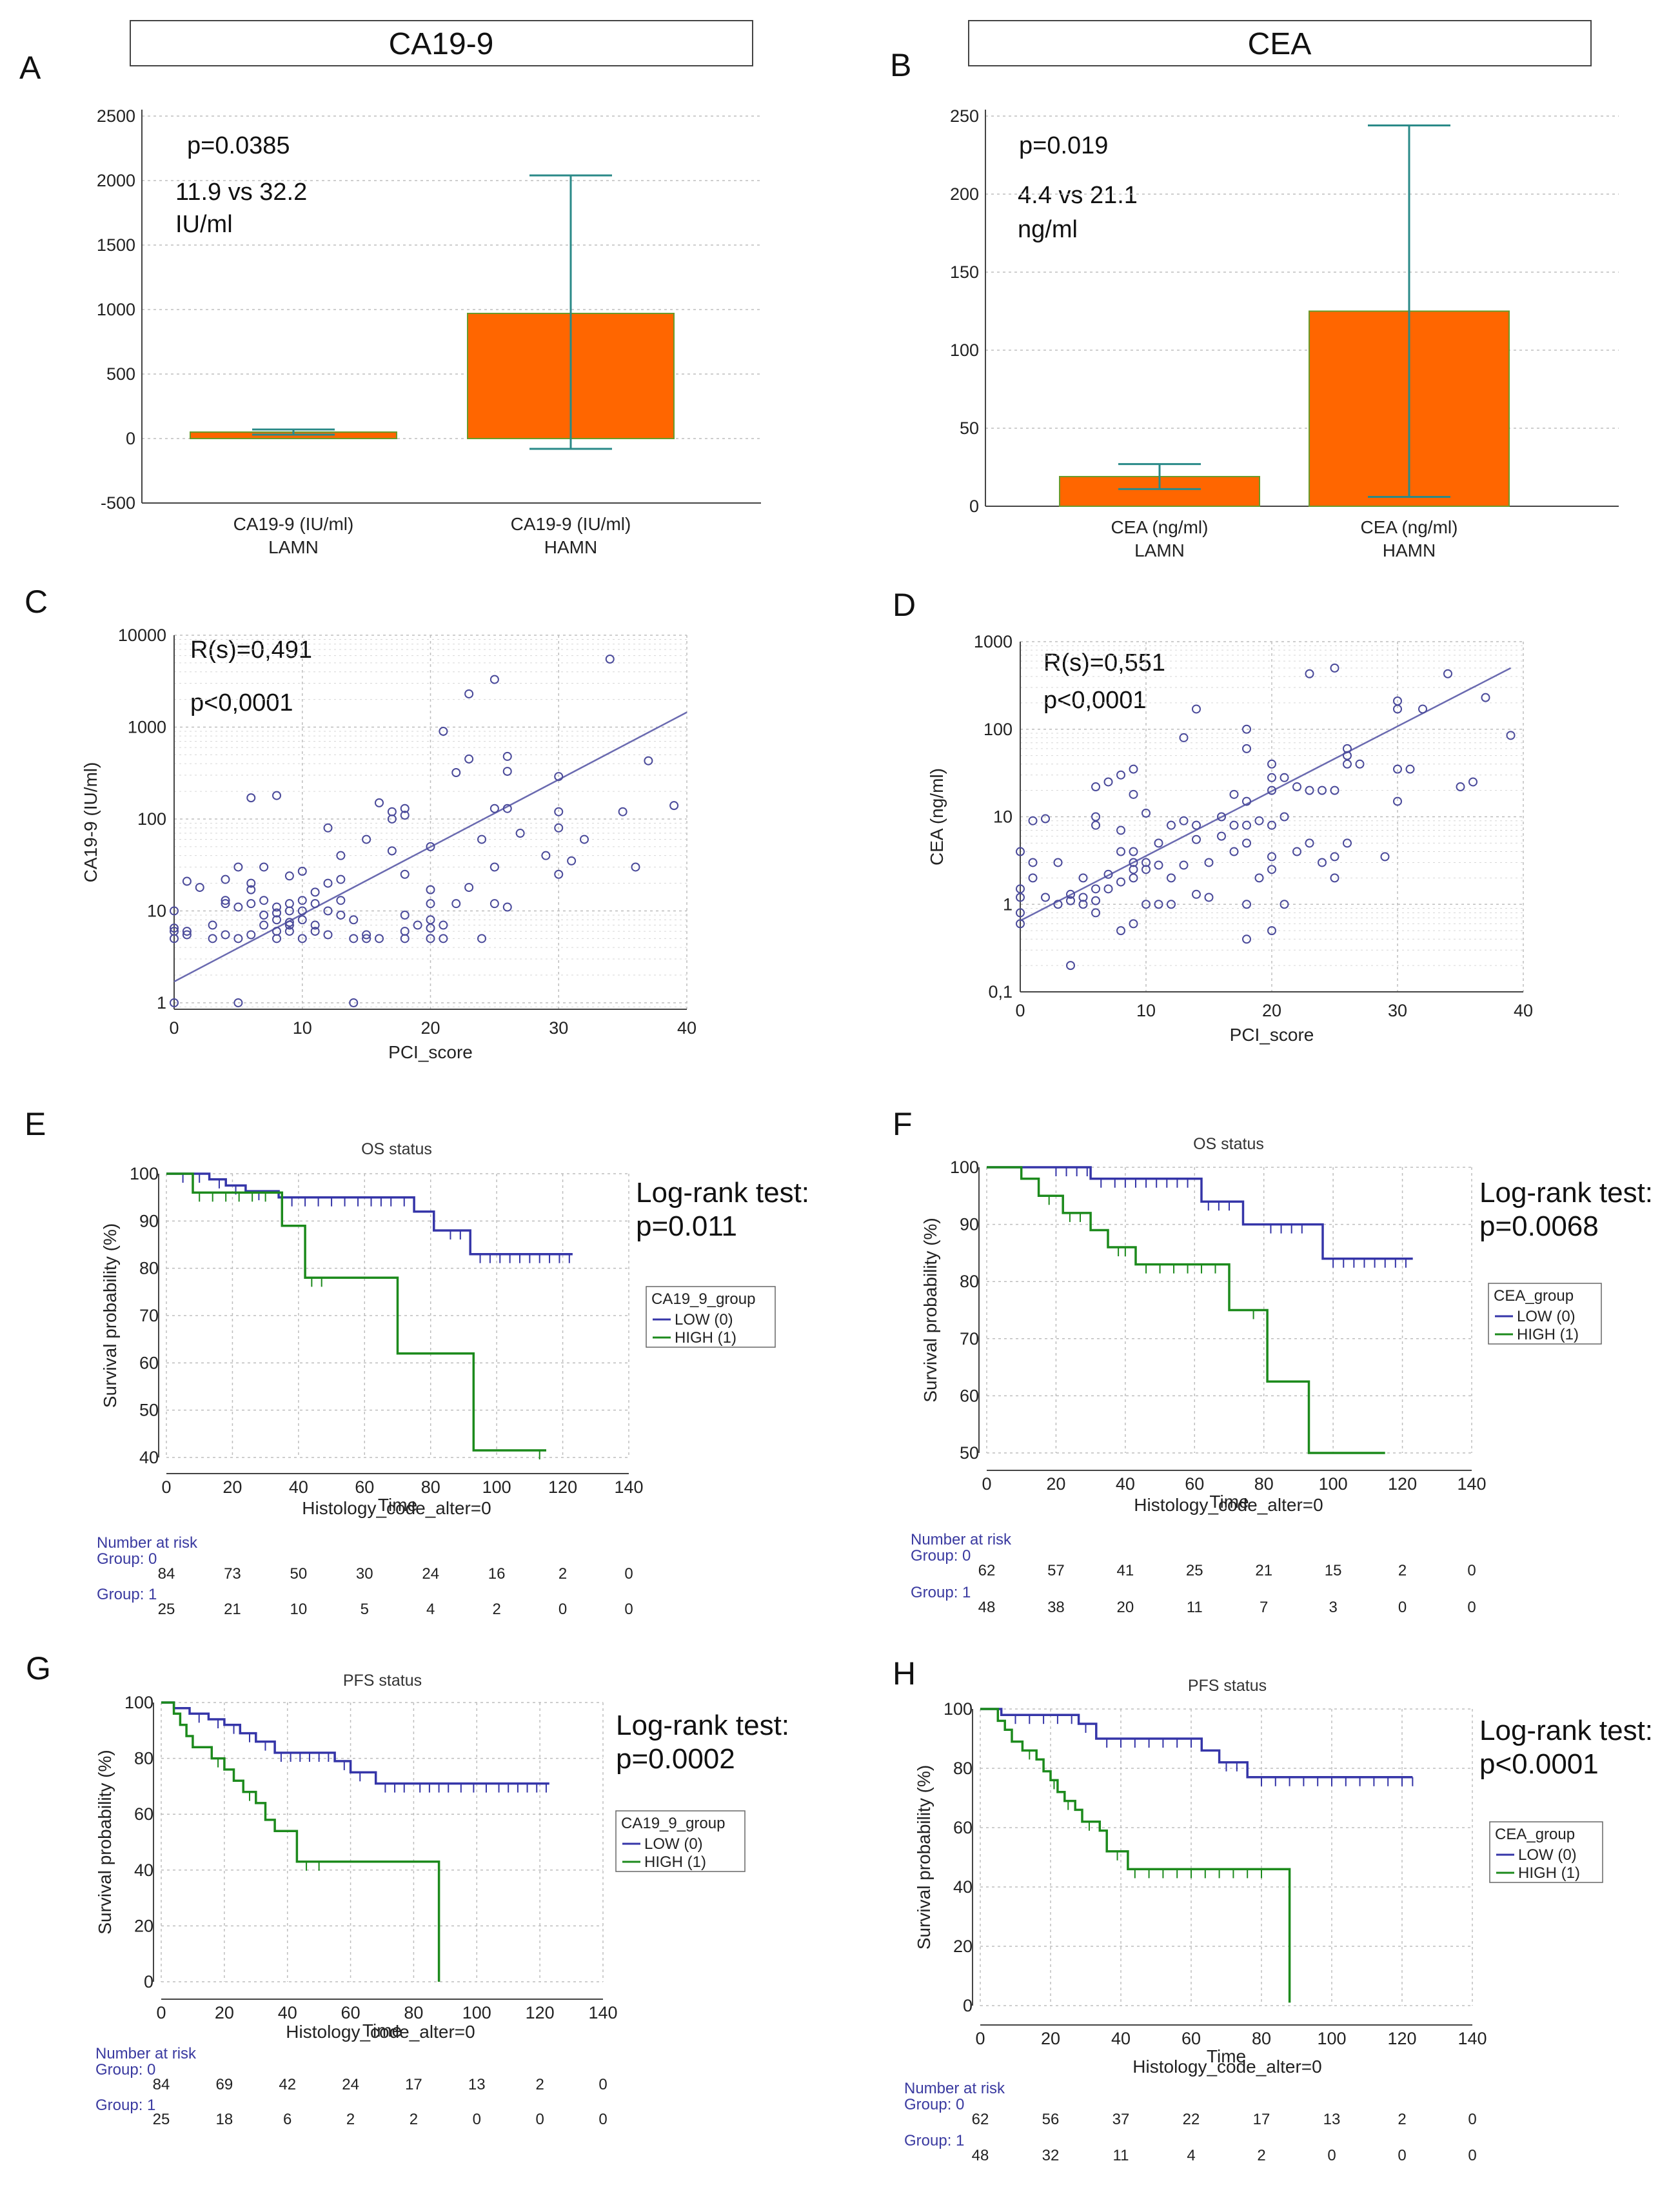  What do you see at coordinates (1228, 1505) in the screenshot?
I see `footer-f: Histology_code_alter=0` at bounding box center [1228, 1505].